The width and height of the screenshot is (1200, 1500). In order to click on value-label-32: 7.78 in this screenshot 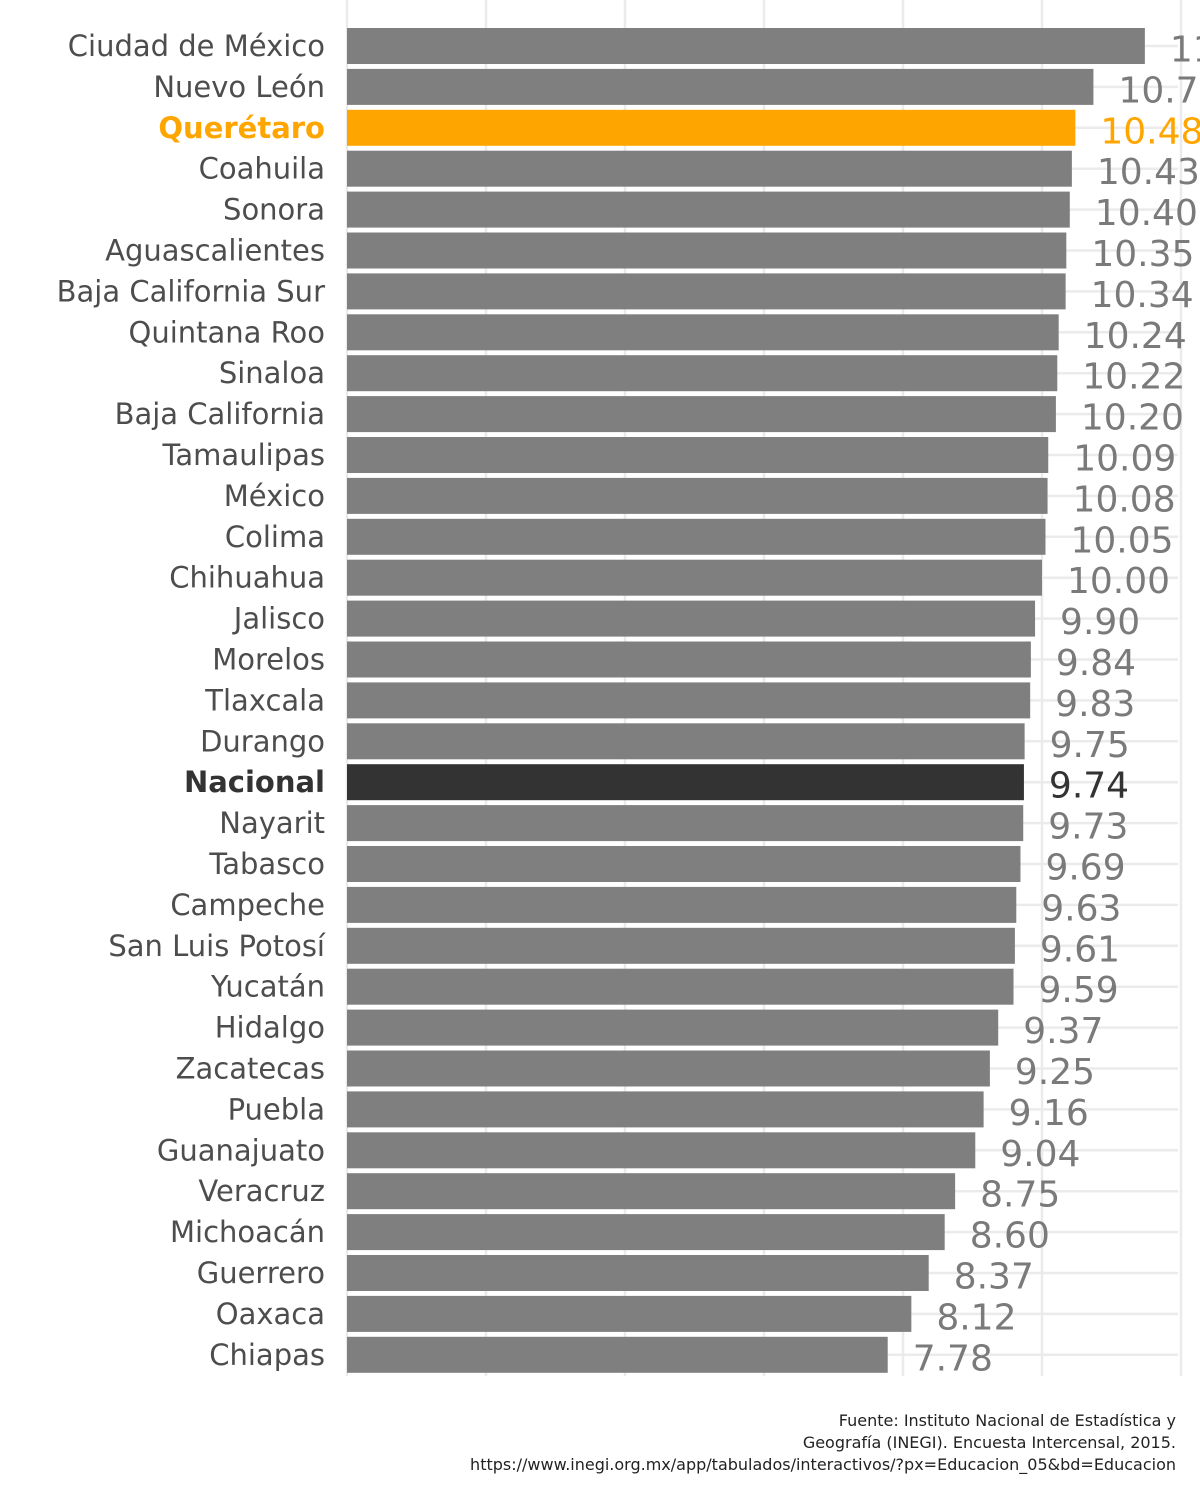, I will do `click(953, 1358)`.